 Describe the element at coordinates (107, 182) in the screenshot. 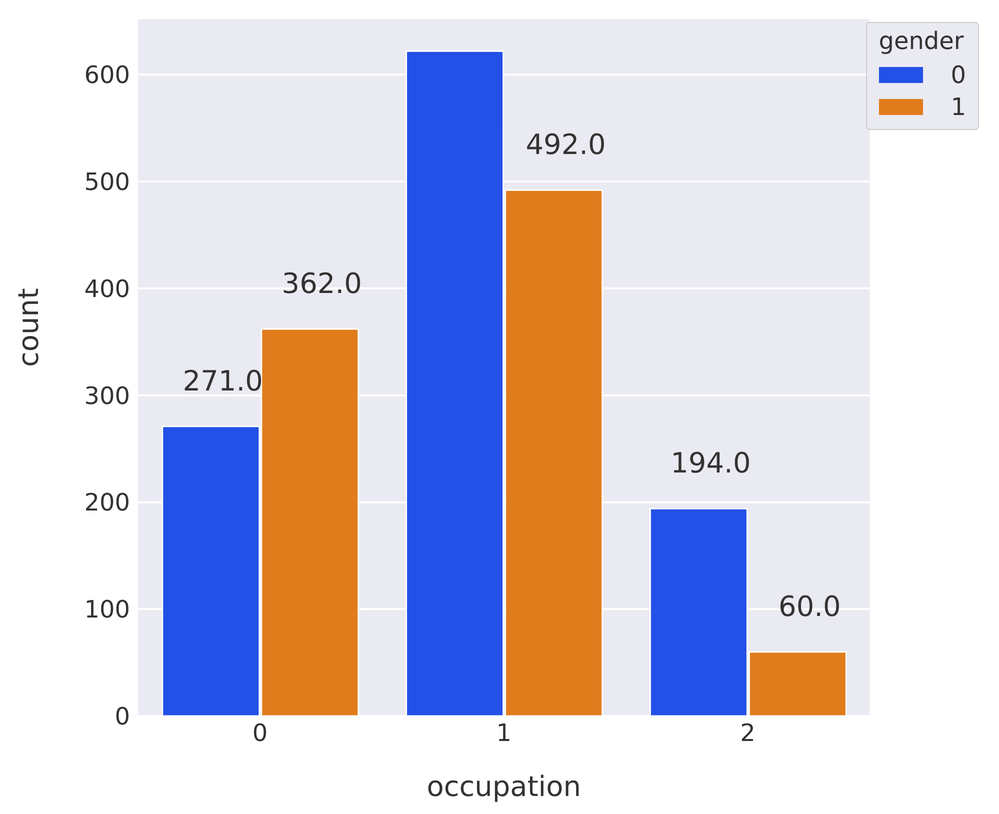

I see `y-tick-label: 500` at that location.